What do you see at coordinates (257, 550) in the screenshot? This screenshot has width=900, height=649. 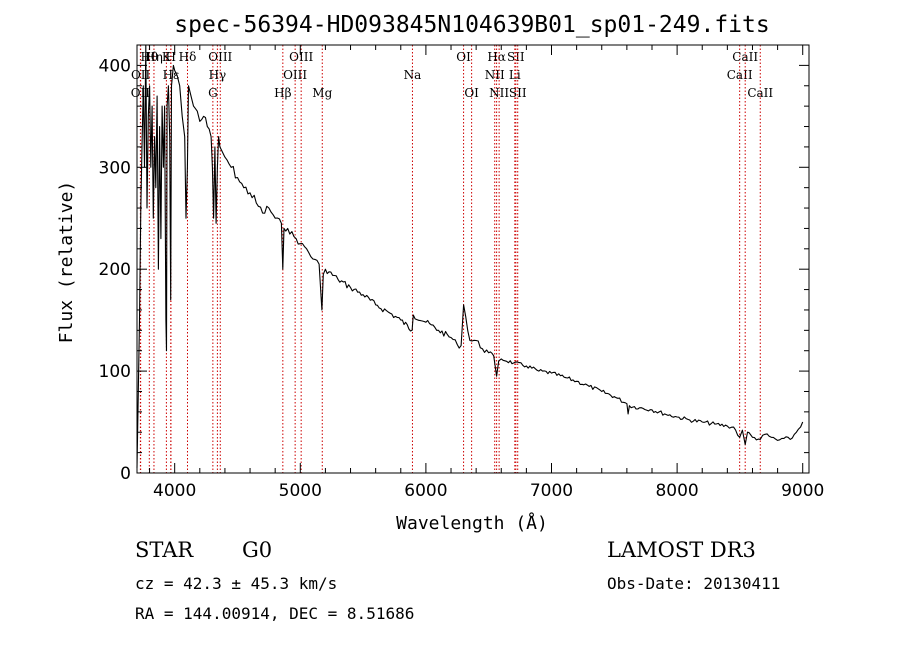 I see `object-subclass: G0` at bounding box center [257, 550].